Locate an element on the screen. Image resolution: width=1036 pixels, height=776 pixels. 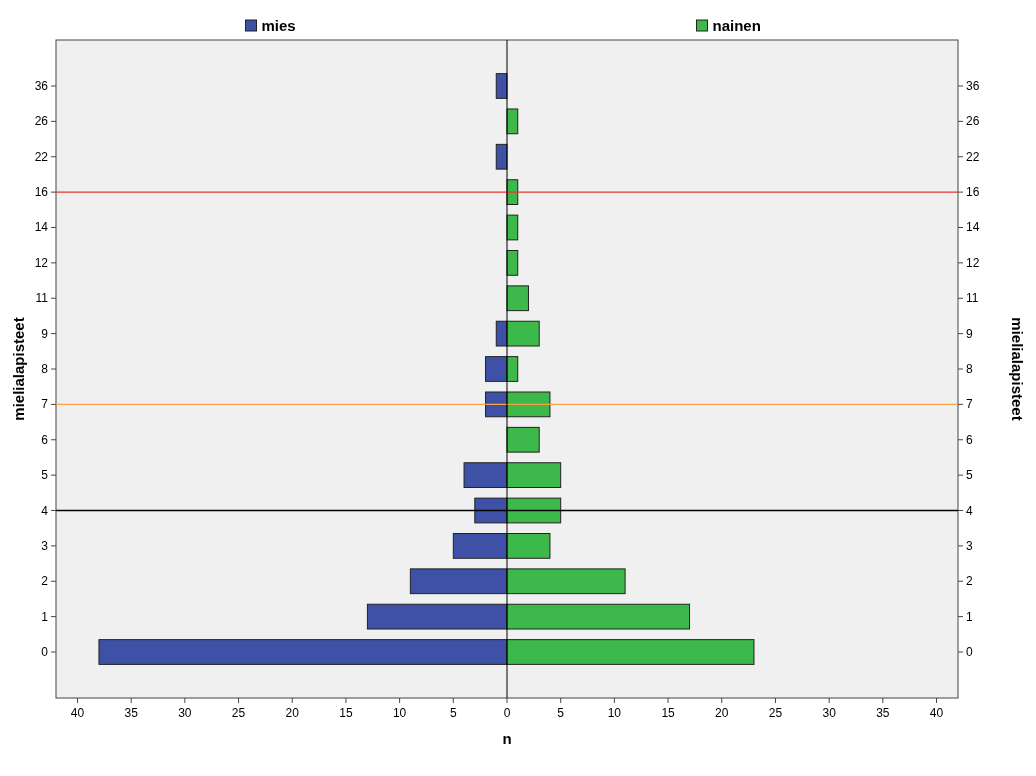
y-tick-label: 12 is located at coordinates (41, 262).